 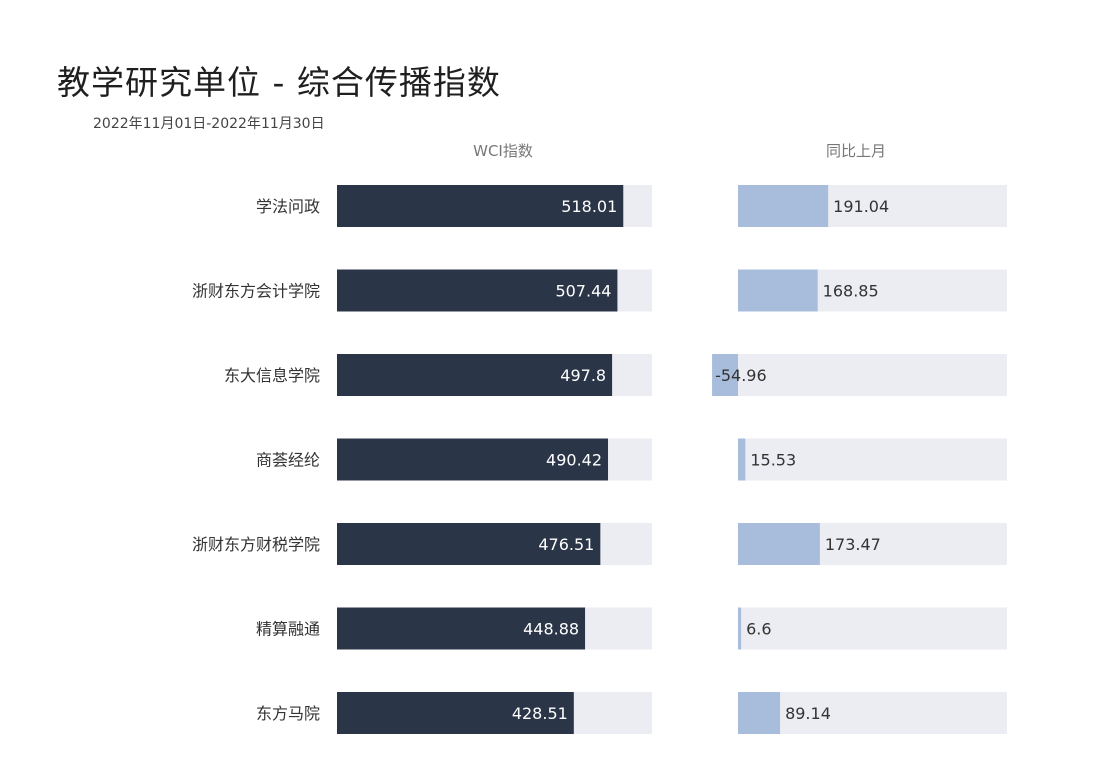 I want to click on category-label: 浙财东方会计学院, so click(x=256, y=291).